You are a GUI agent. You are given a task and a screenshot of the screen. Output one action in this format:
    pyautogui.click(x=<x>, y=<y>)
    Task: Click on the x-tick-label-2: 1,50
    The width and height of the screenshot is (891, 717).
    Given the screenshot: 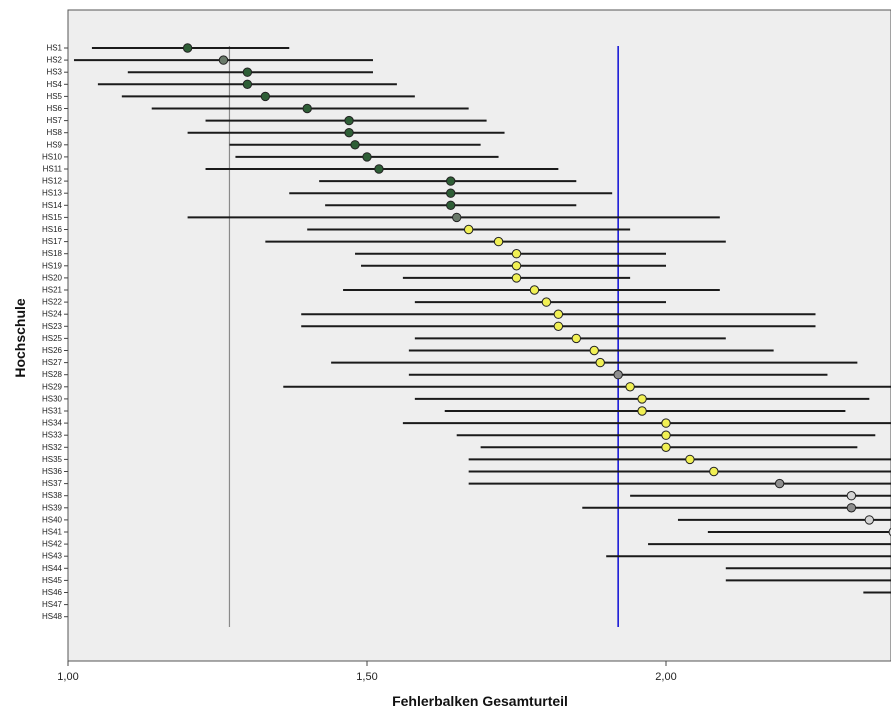 What is the action you would take?
    pyautogui.click(x=366, y=677)
    